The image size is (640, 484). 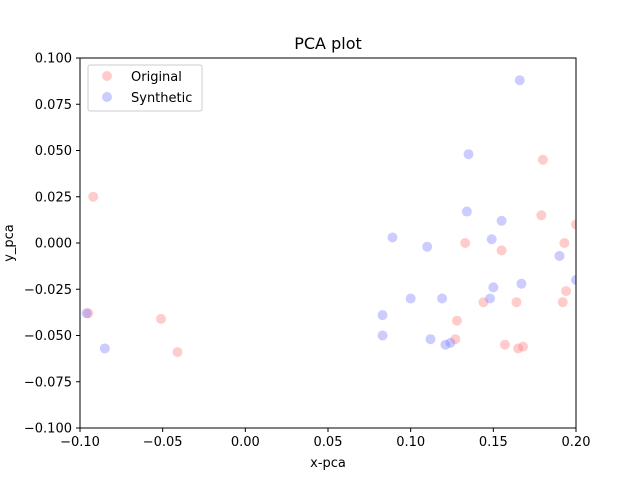 I want to click on x-tick-label: 0.10, so click(x=410, y=442).